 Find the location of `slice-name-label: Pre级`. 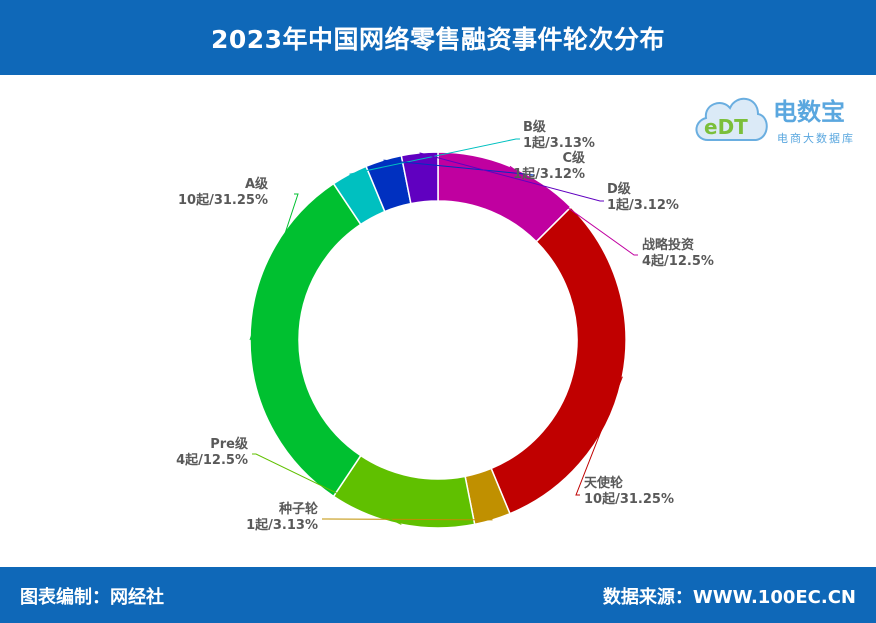

slice-name-label: Pre级 is located at coordinates (229, 444).